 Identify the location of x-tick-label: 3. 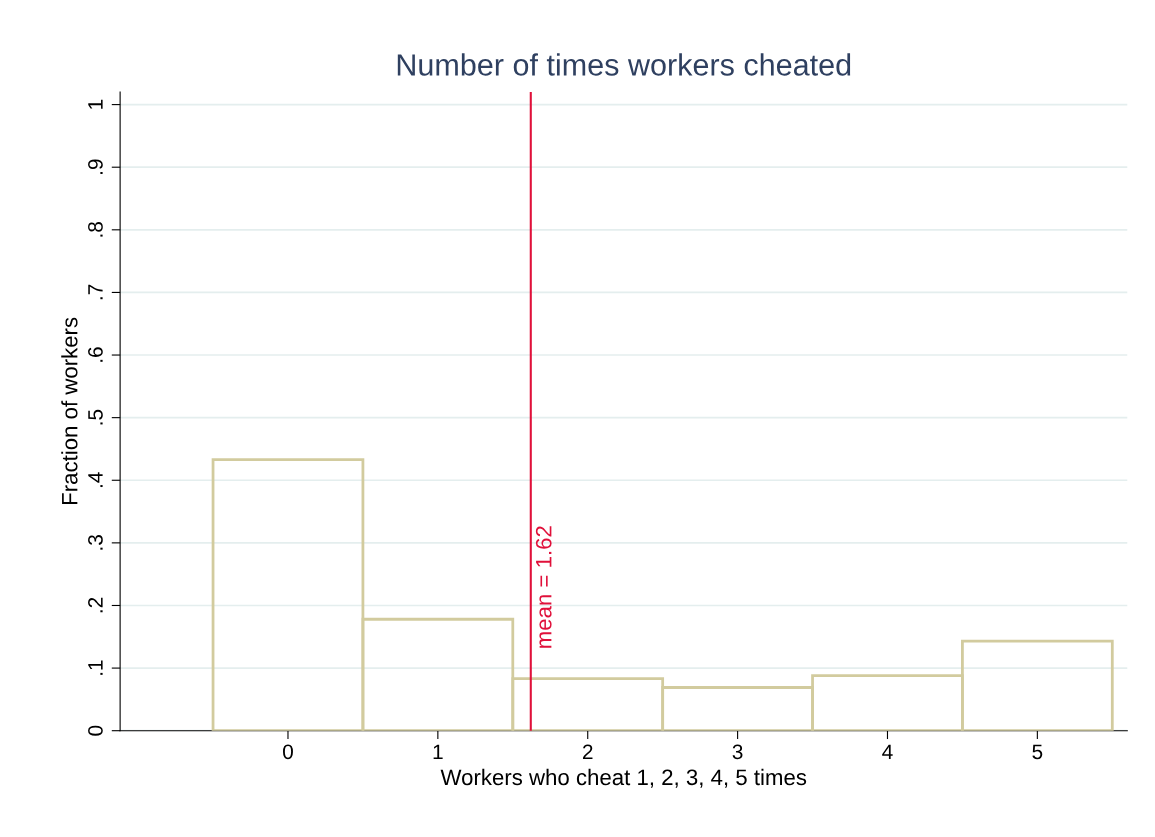
(737, 752).